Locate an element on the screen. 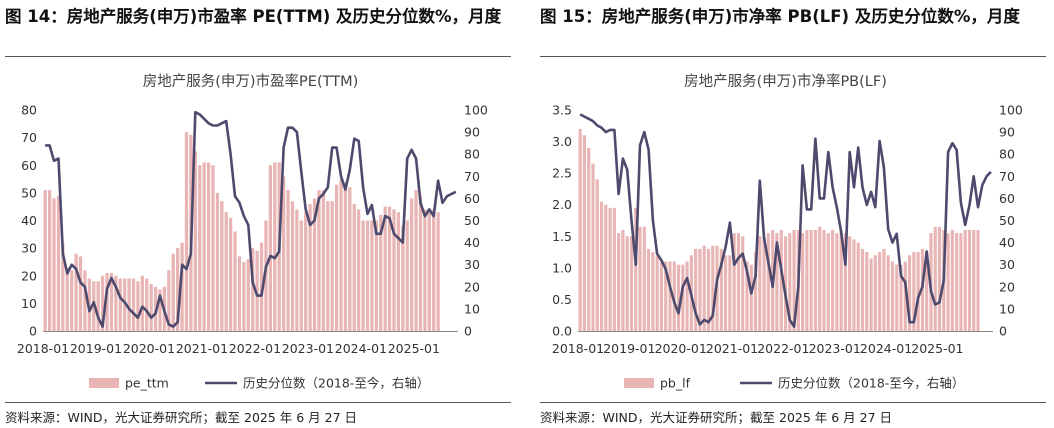 The width and height of the screenshot is (1054, 428). y-right-tick-label: 80 is located at coordinates (472, 154).